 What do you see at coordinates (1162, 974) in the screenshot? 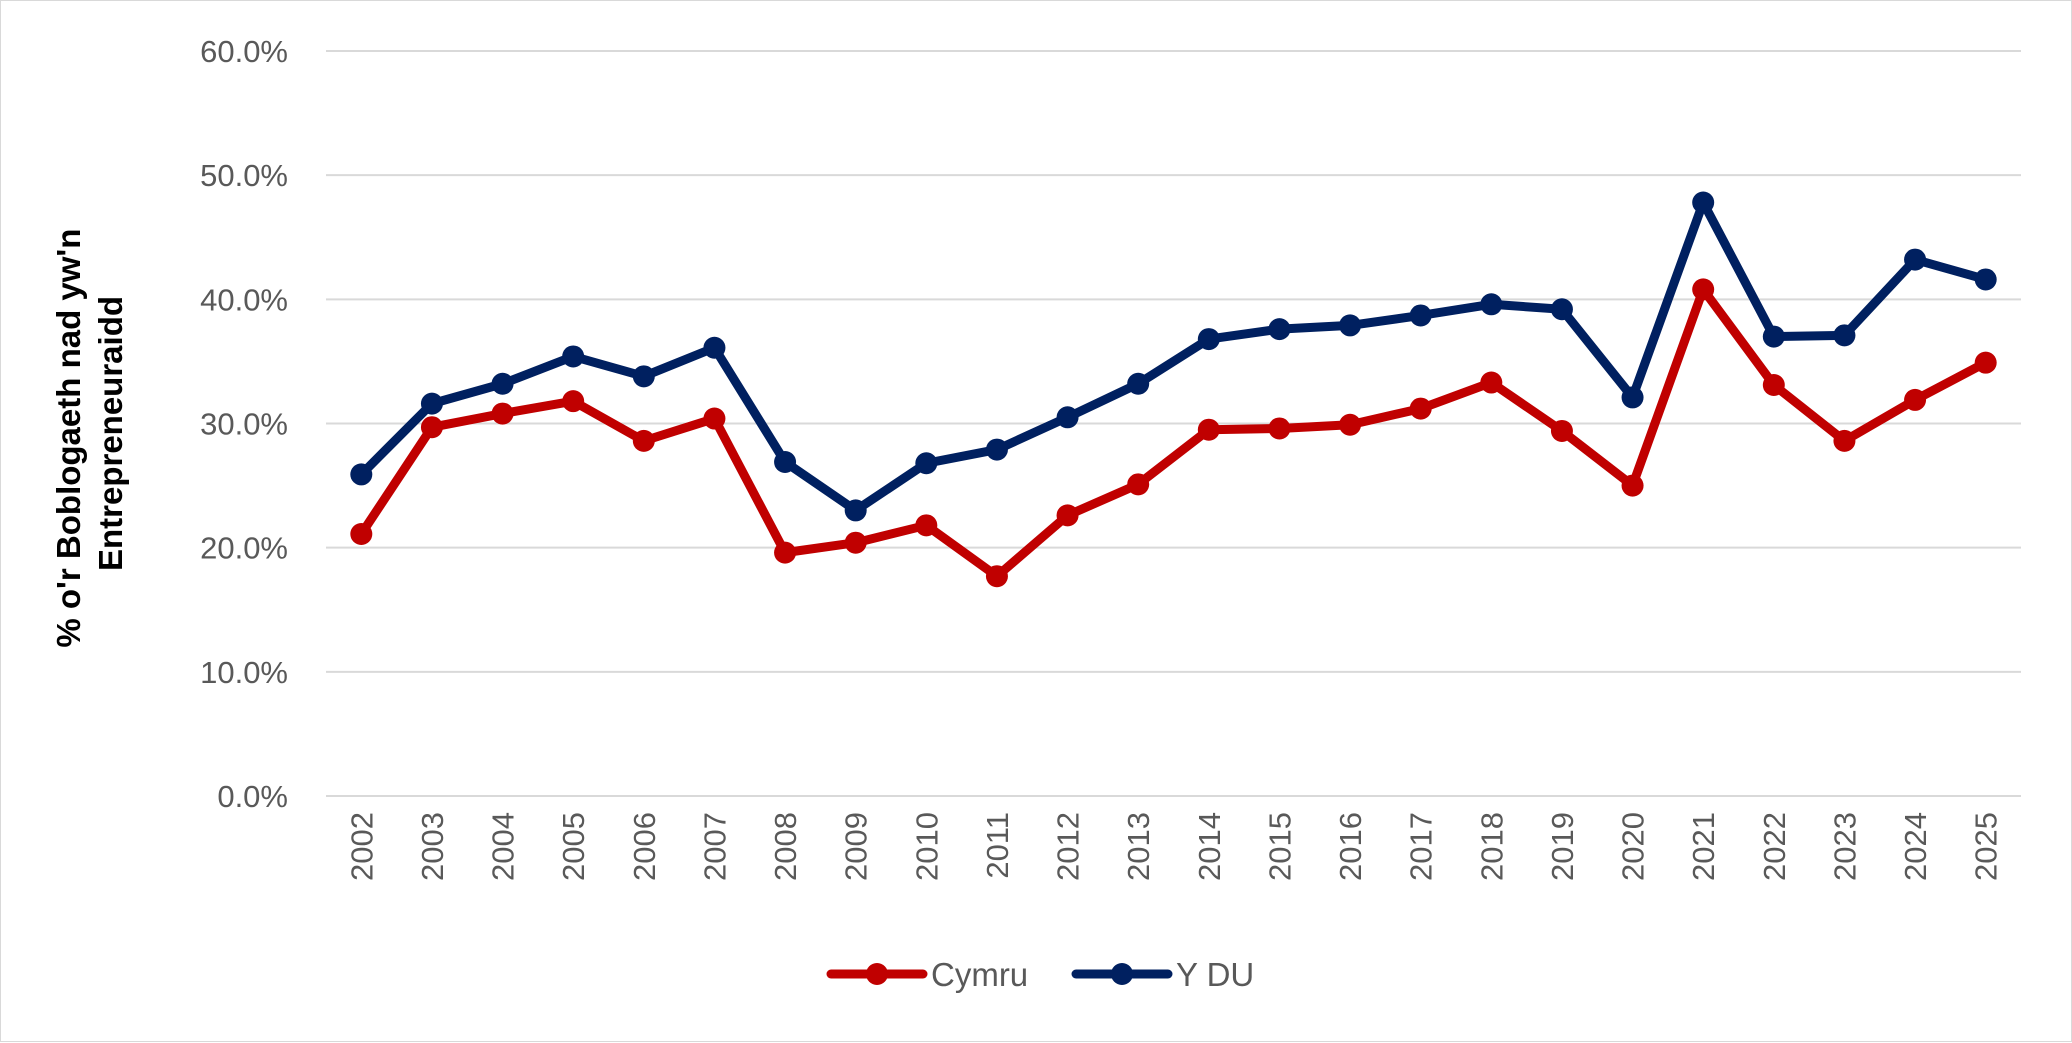
I see `legend-item: Y DU` at bounding box center [1162, 974].